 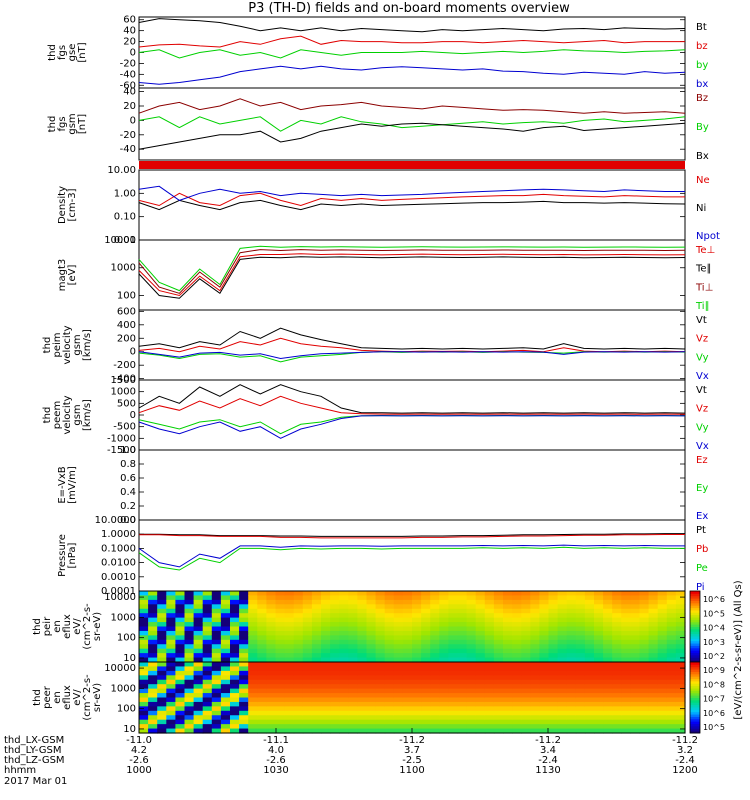 What do you see at coordinates (702, 409) in the screenshot?
I see `legend-Vz: Vz` at bounding box center [702, 409].